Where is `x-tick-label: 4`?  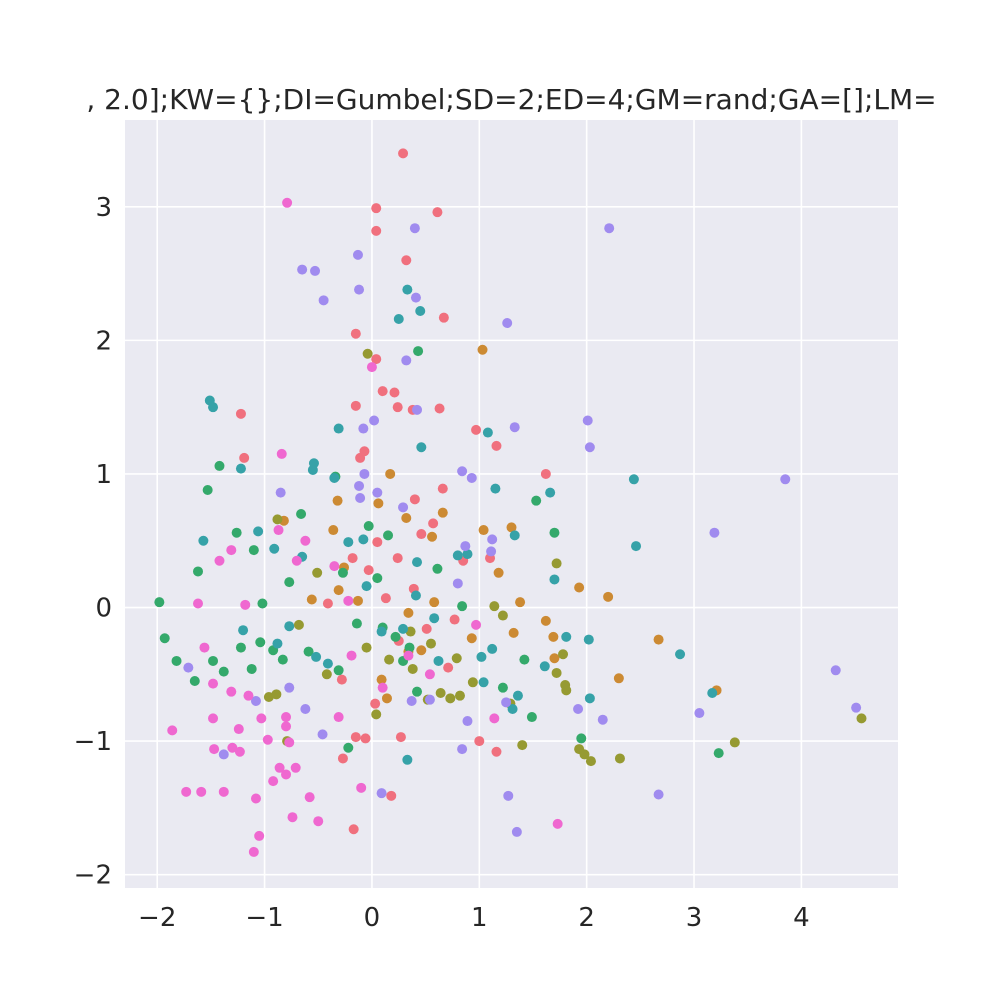
x-tick-label: 4 is located at coordinates (801, 918).